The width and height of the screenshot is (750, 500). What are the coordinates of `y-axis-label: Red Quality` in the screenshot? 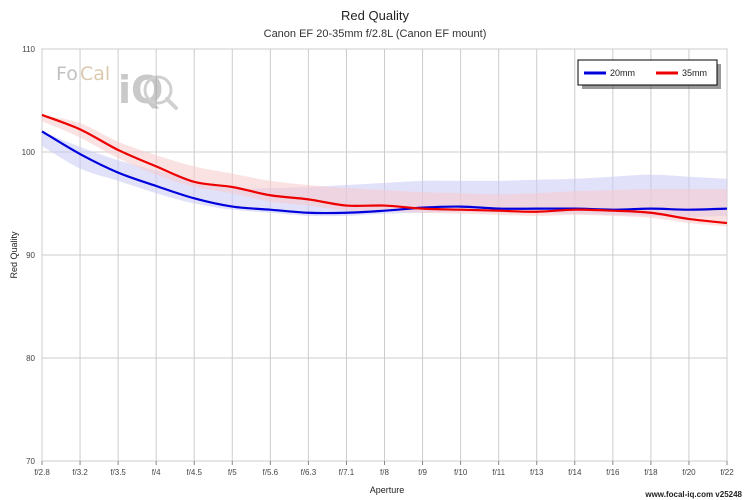 It's located at (14, 255).